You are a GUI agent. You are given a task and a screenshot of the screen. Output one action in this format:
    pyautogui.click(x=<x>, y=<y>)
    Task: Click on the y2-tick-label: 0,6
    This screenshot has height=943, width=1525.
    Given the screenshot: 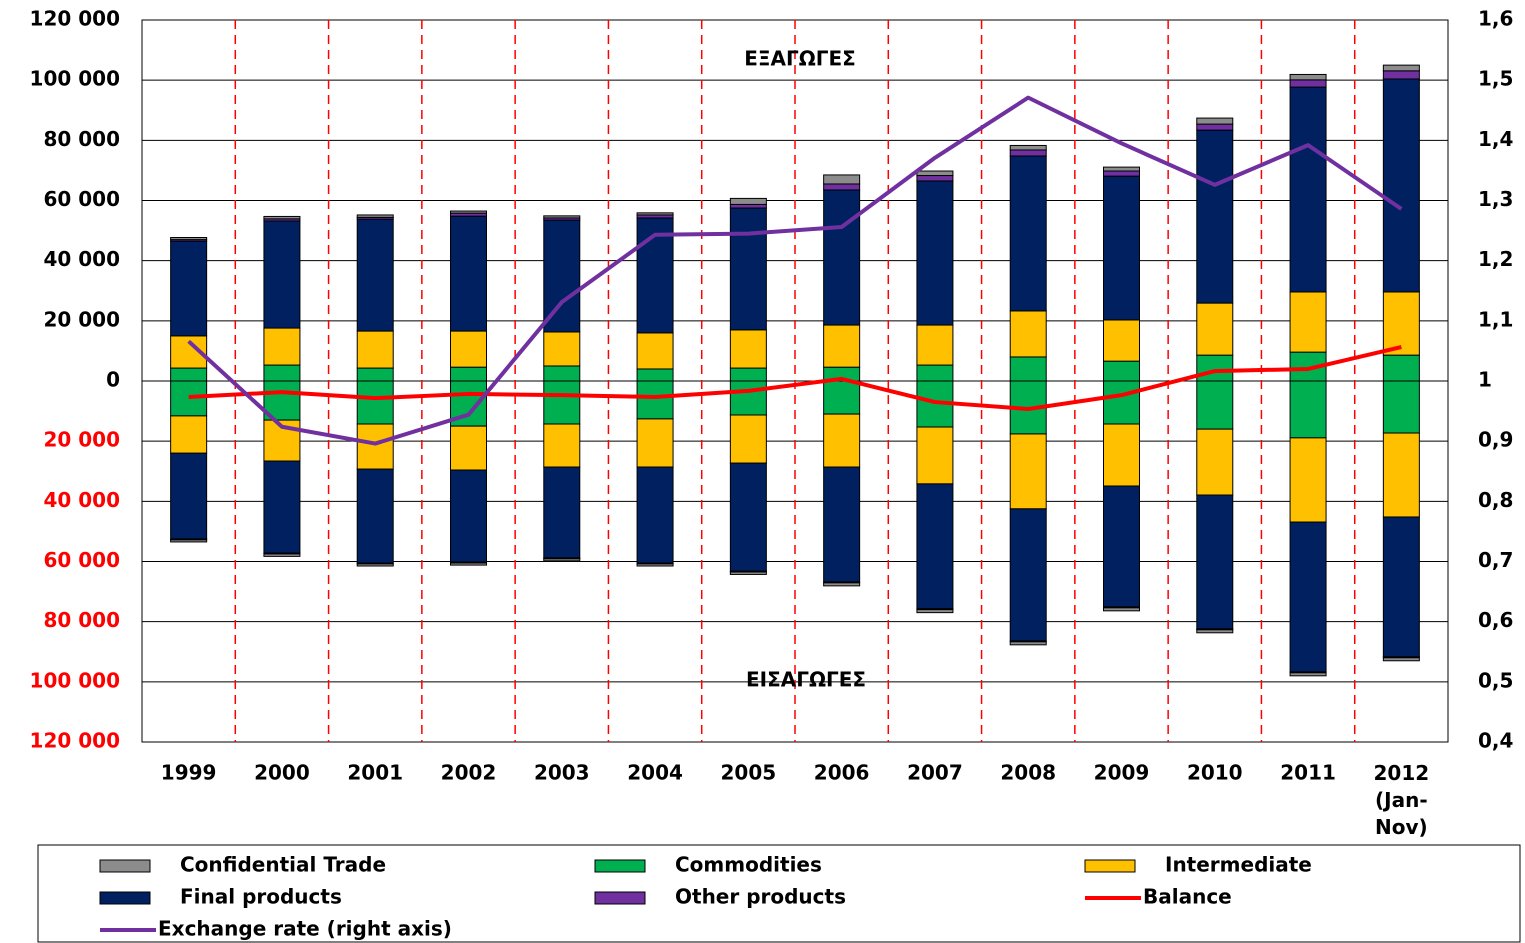 What is the action you would take?
    pyautogui.click(x=1495, y=620)
    